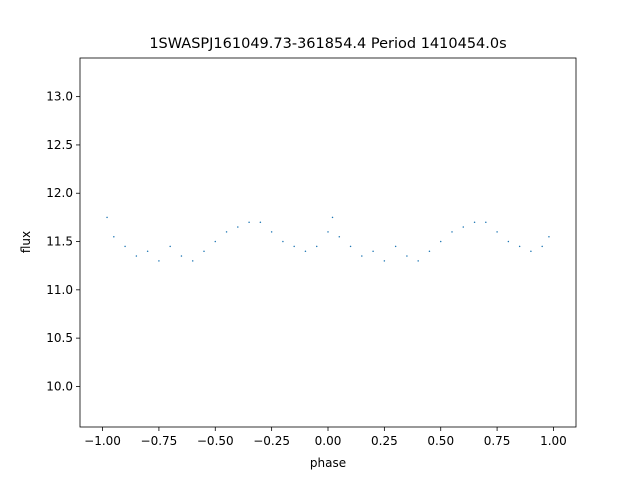  I want to click on x-tick-label: −0.50, so click(215, 441).